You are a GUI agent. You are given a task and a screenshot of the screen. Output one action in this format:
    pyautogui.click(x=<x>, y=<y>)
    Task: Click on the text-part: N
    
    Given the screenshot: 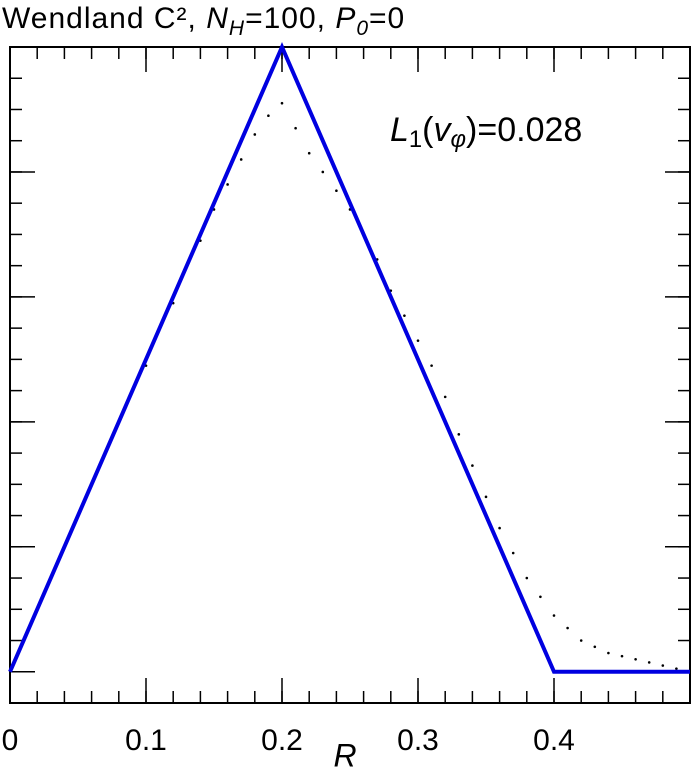 What is the action you would take?
    pyautogui.click(x=217, y=18)
    